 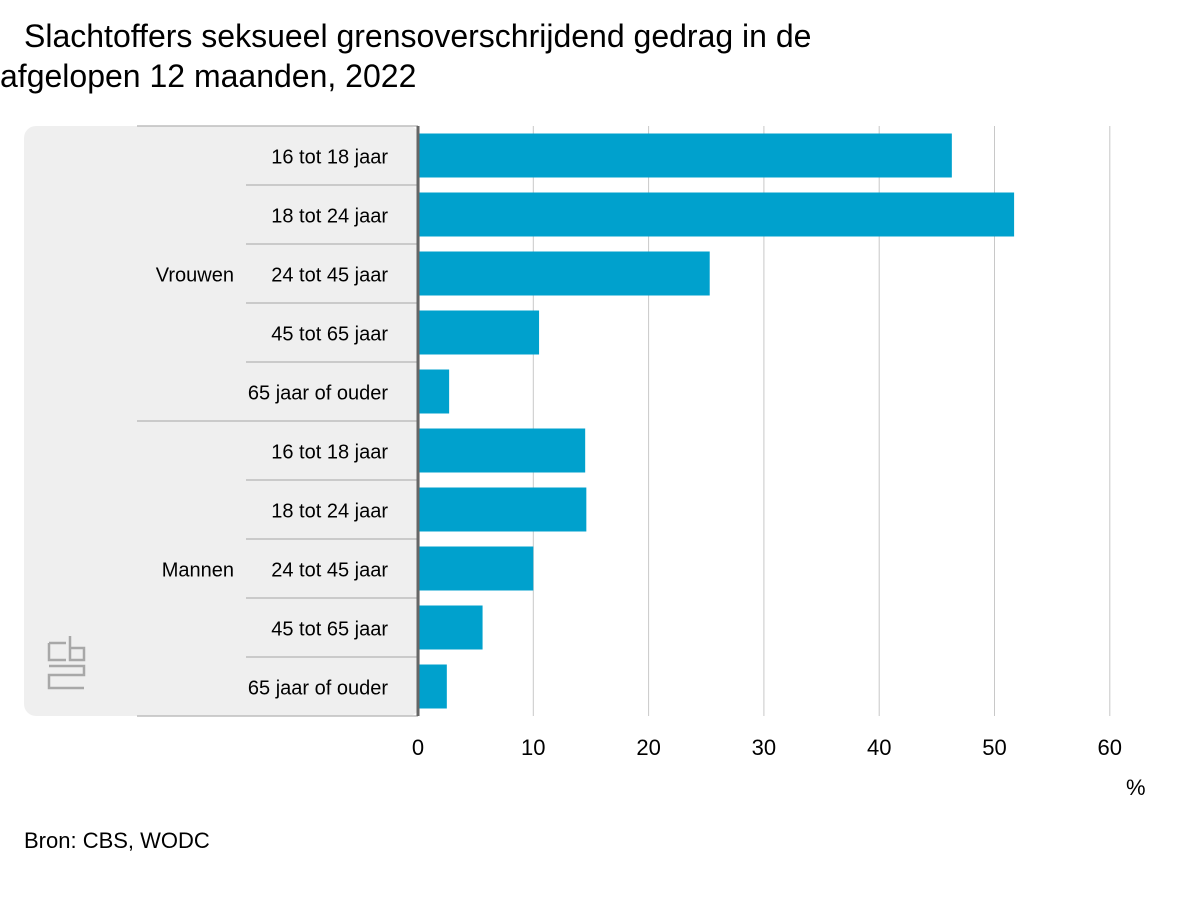 What do you see at coordinates (117, 840) in the screenshot?
I see `source-note: Bron: CBS, WODC` at bounding box center [117, 840].